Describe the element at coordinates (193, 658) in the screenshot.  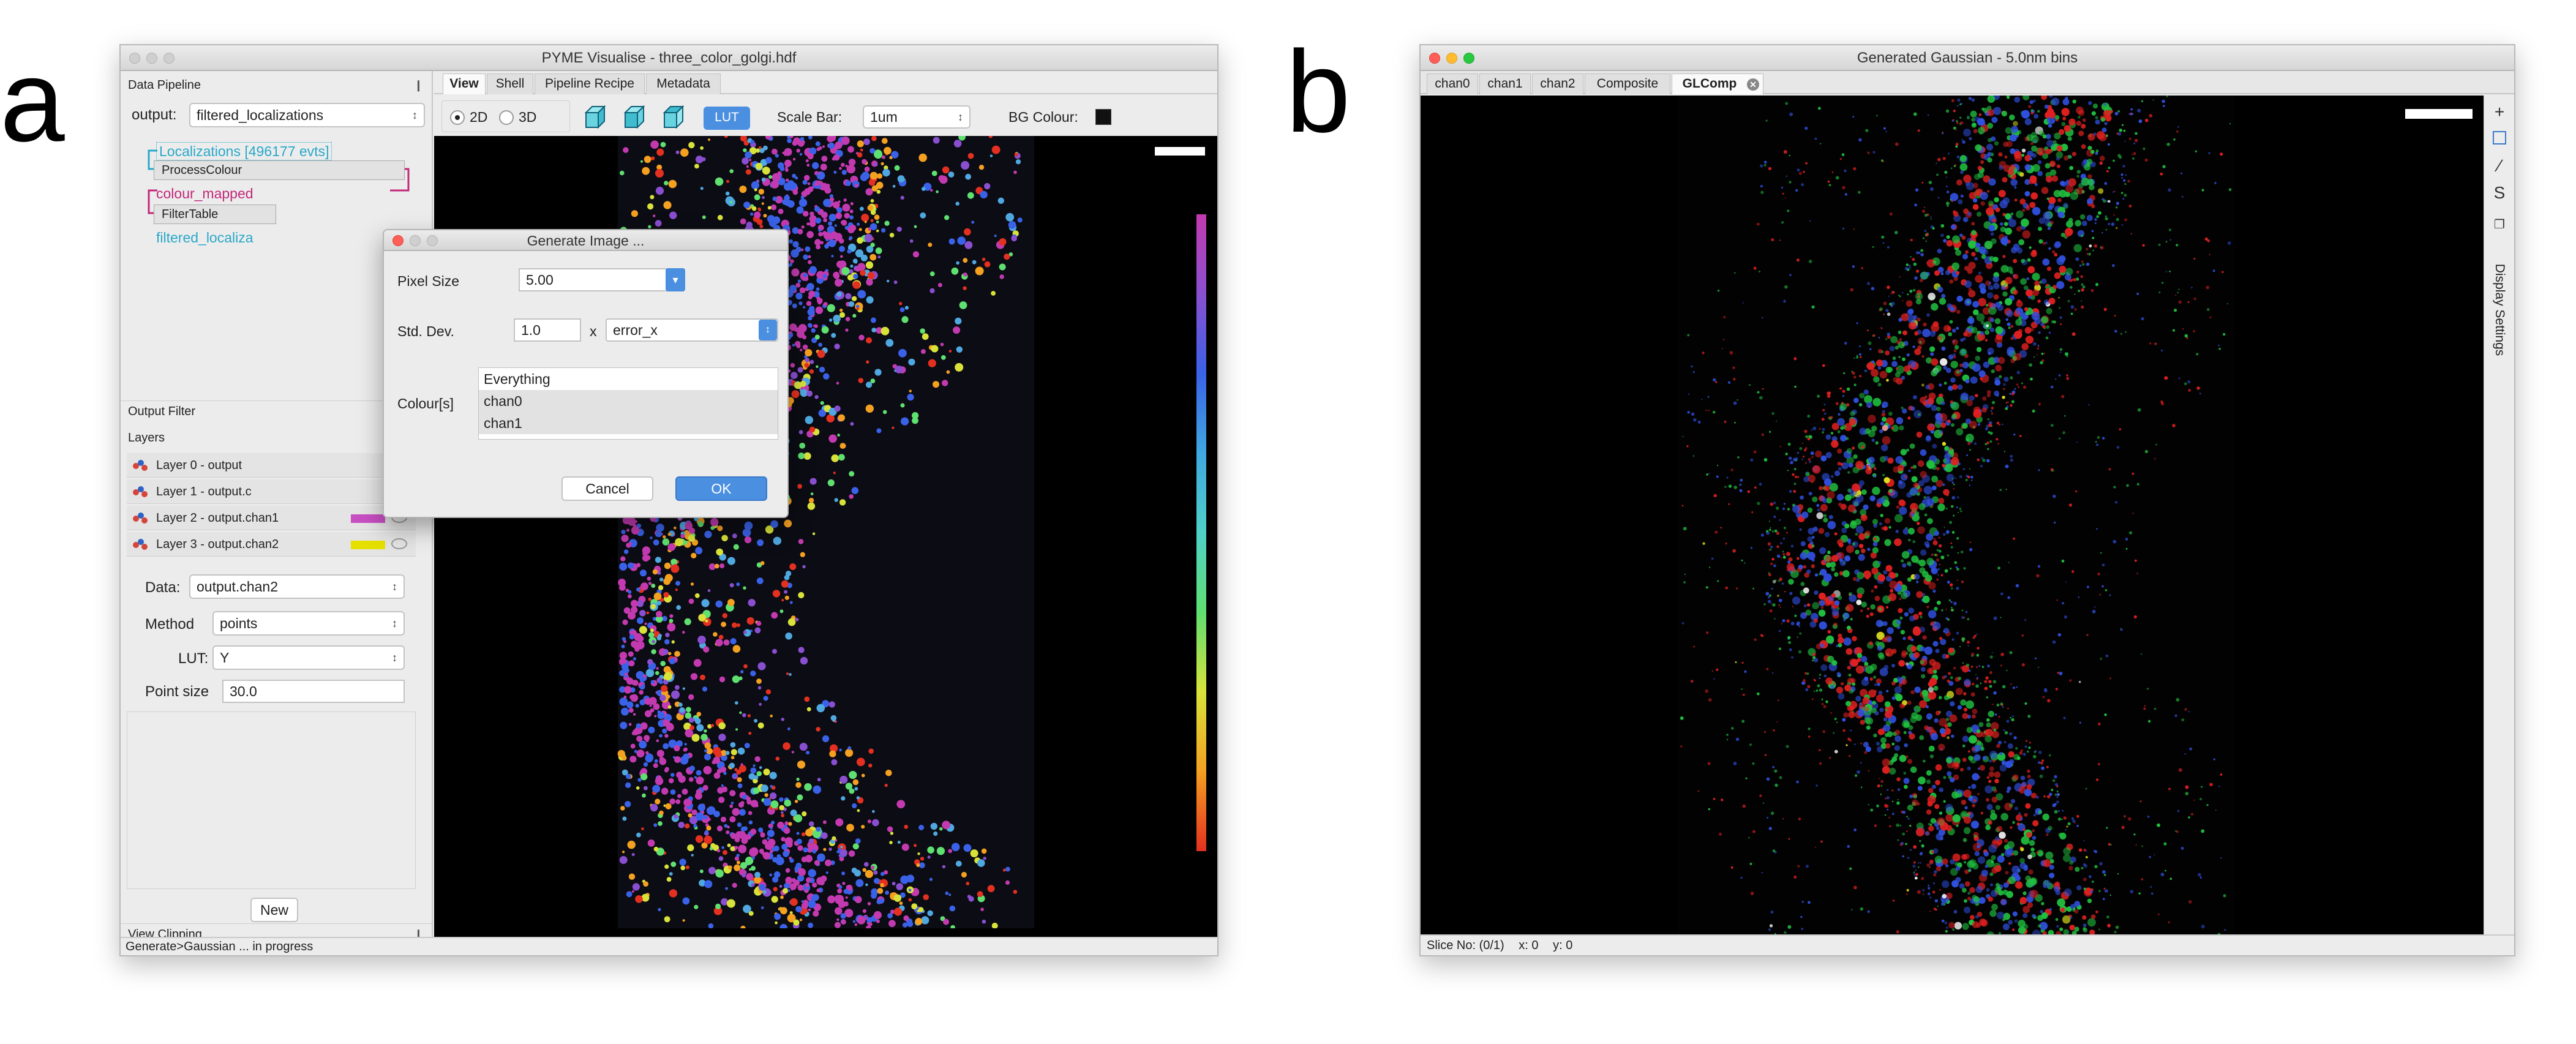
I see `lut-label: LUT:` at that location.